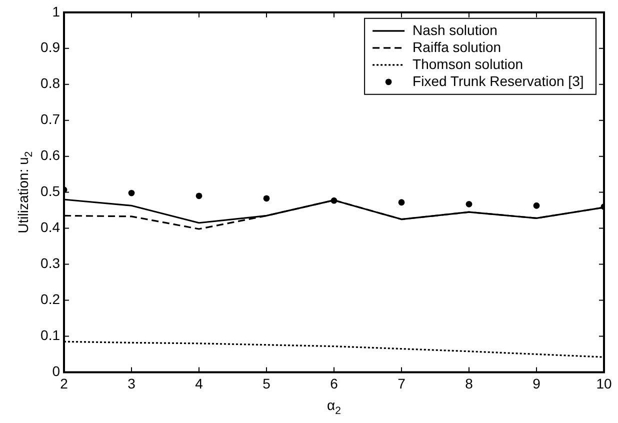  I want to click on y-tick-label: 0.3, so click(50, 263).